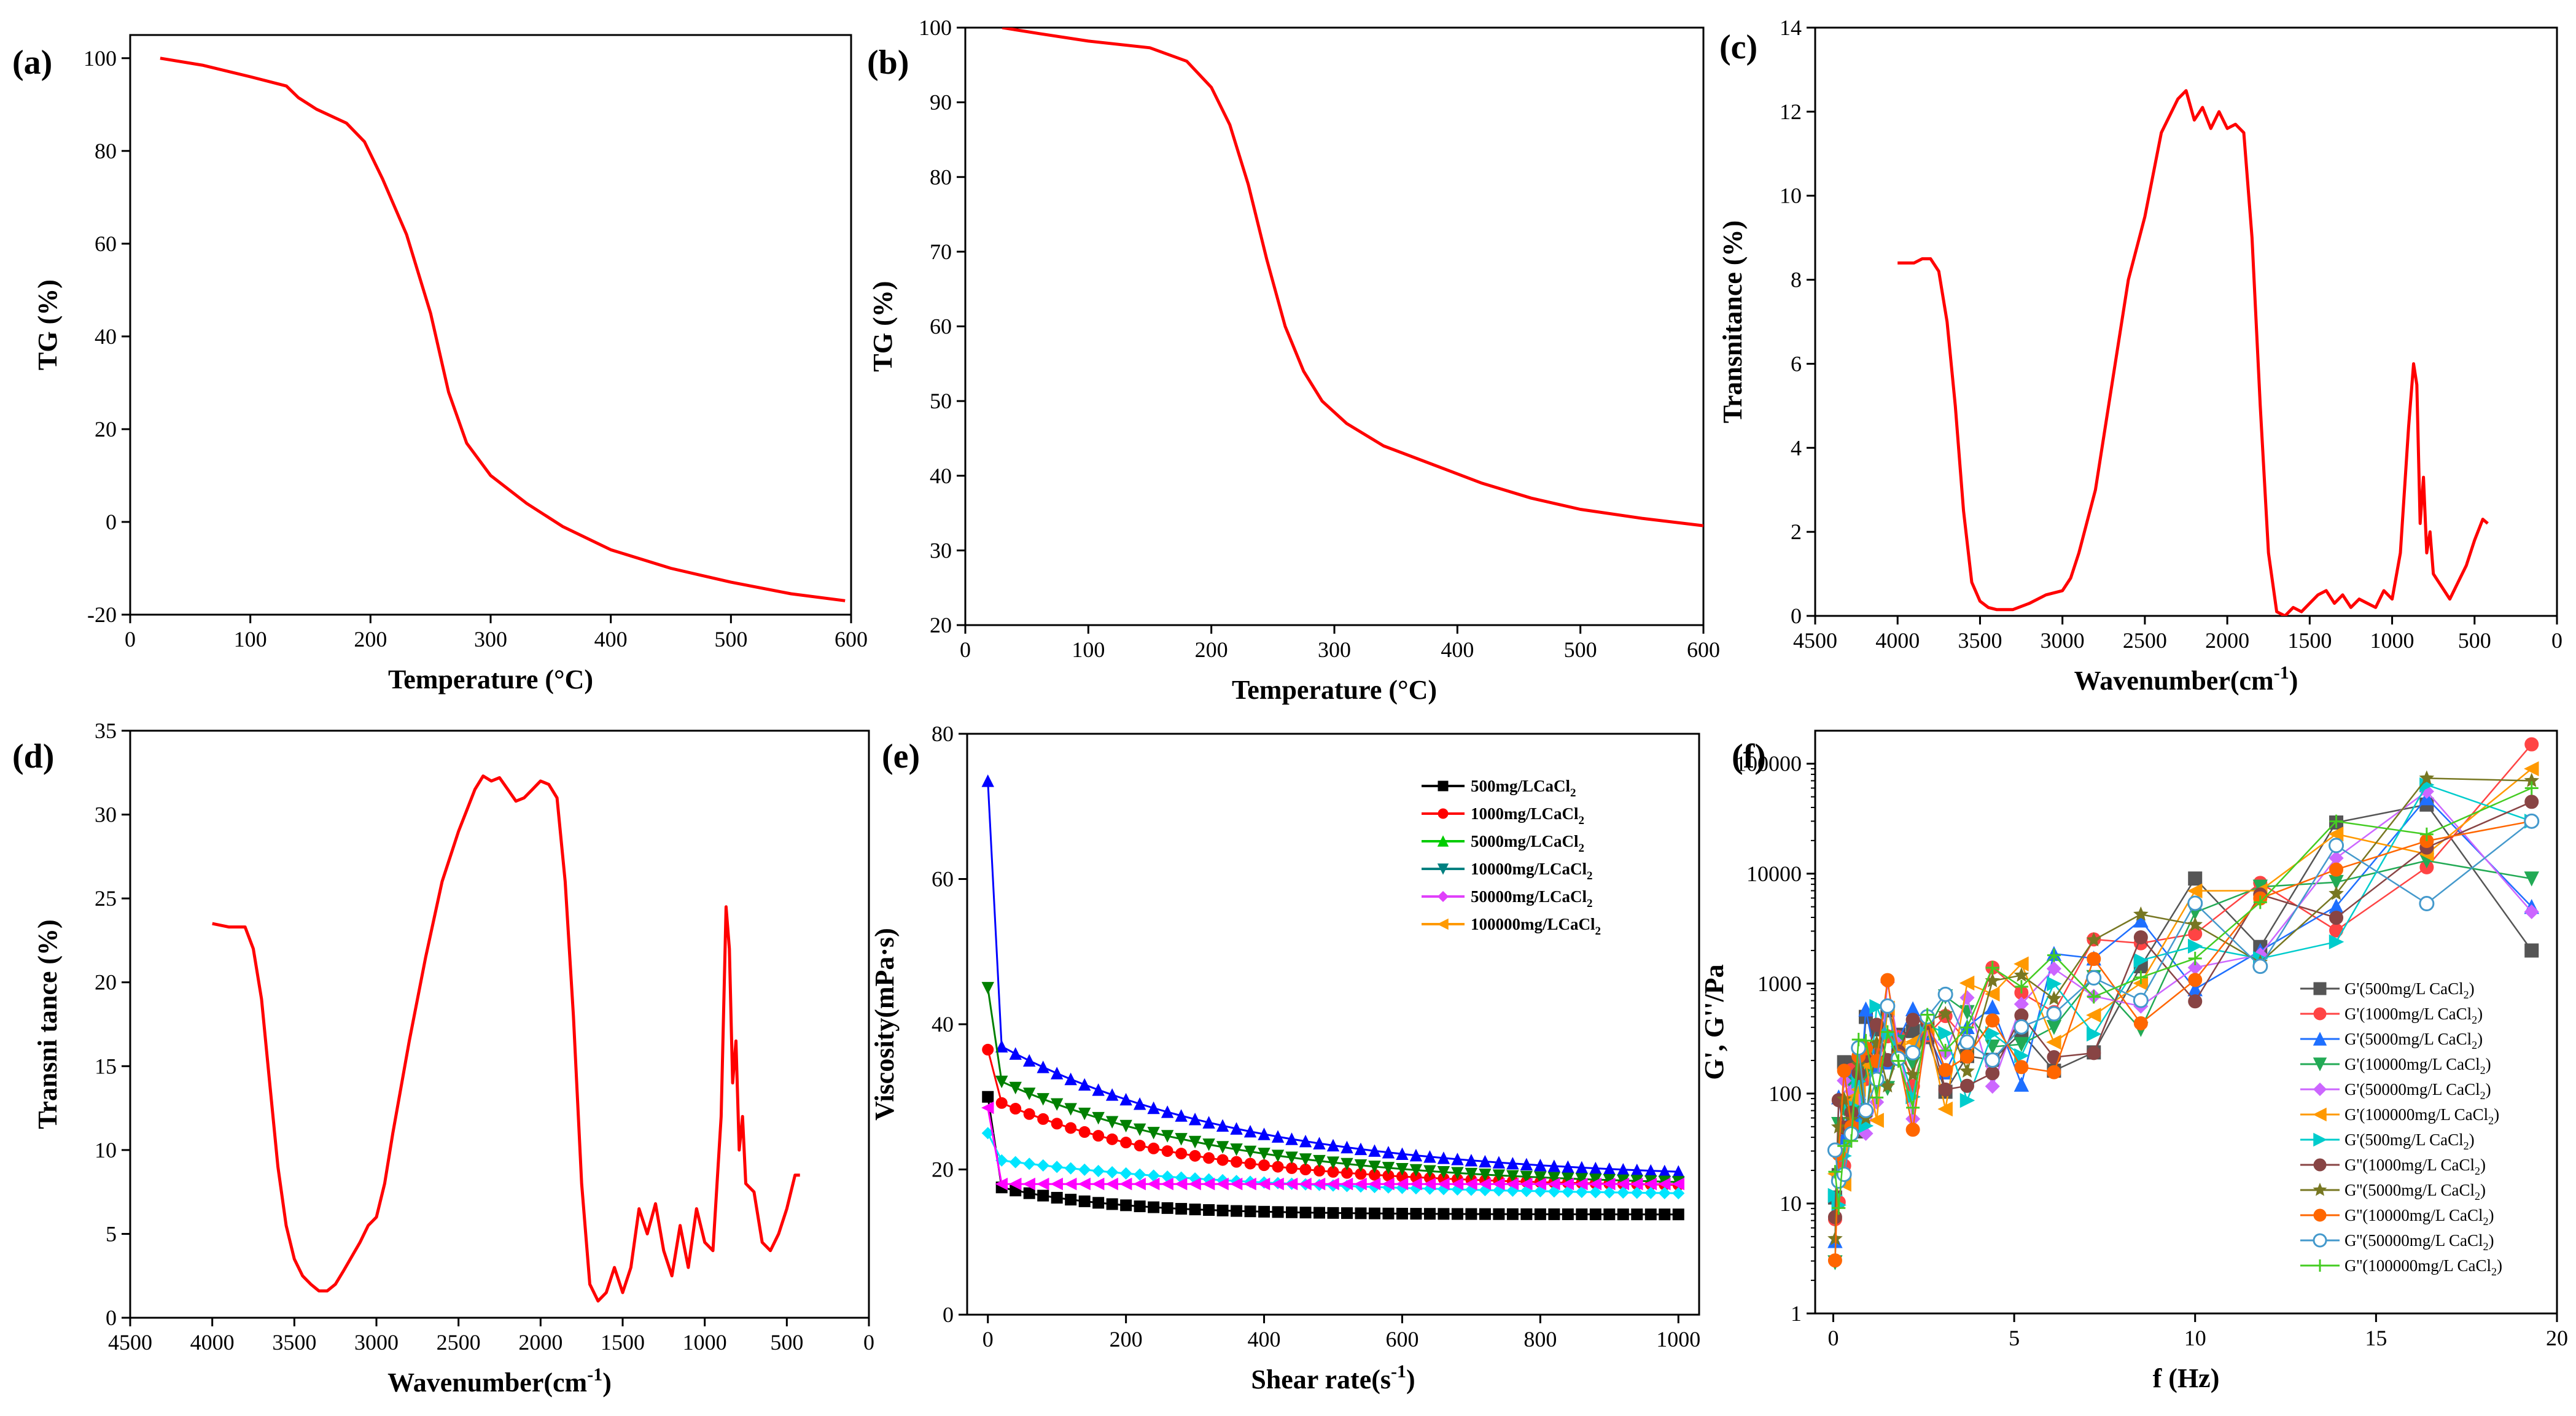 This screenshot has height=1416, width=2576. Describe the element at coordinates (2423, 1267) in the screenshot. I see `legend-label: G''(100000mg/L CaCl2)` at that location.